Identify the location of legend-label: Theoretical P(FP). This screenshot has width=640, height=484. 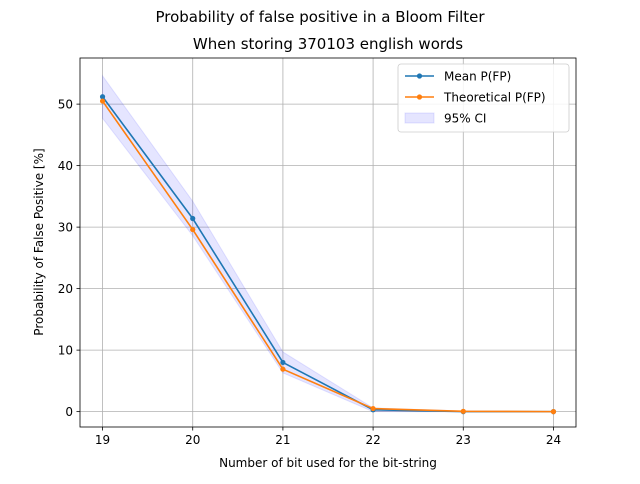
(494, 98).